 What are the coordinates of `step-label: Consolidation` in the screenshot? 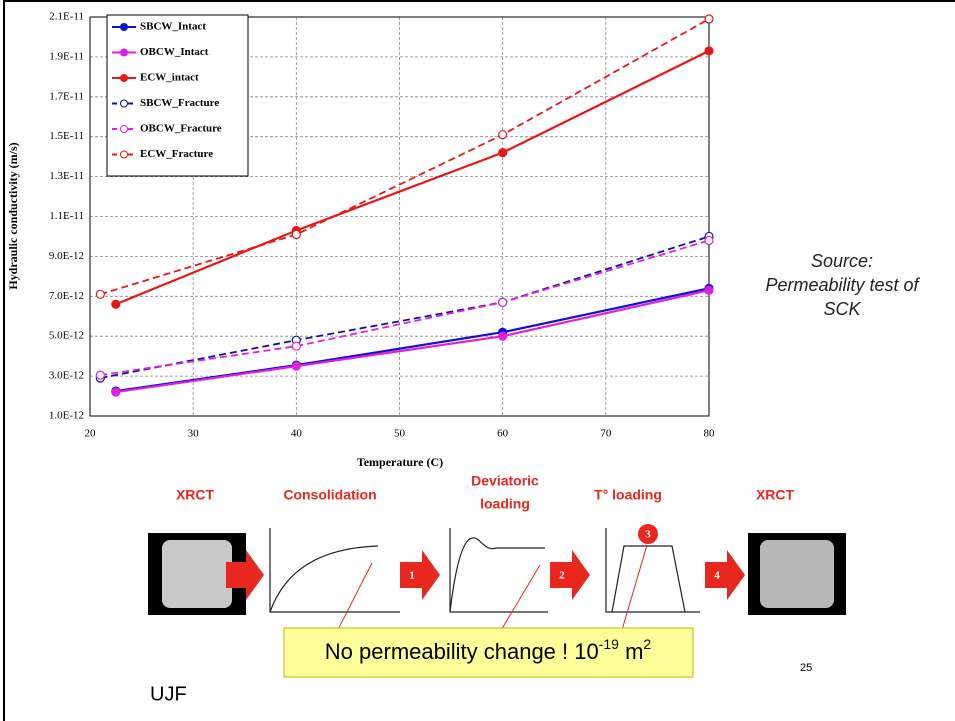 It's located at (329, 495).